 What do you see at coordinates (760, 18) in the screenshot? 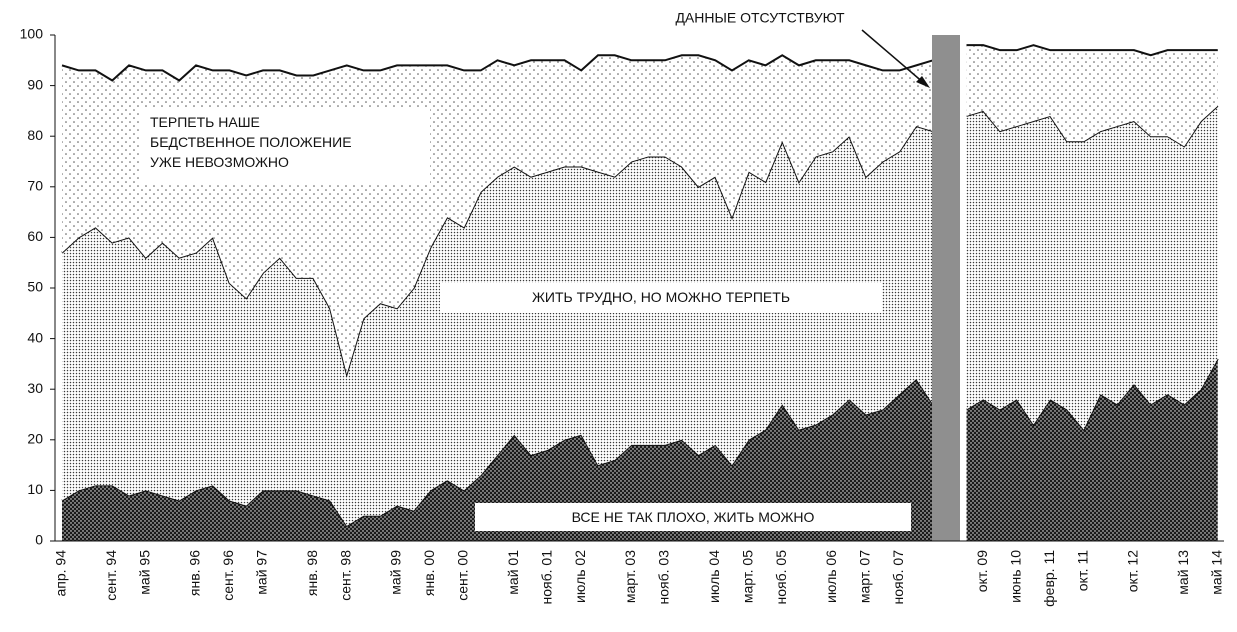
I see `annotation: ДАННЫЕ ОТСУТСТВУЮТ` at bounding box center [760, 18].